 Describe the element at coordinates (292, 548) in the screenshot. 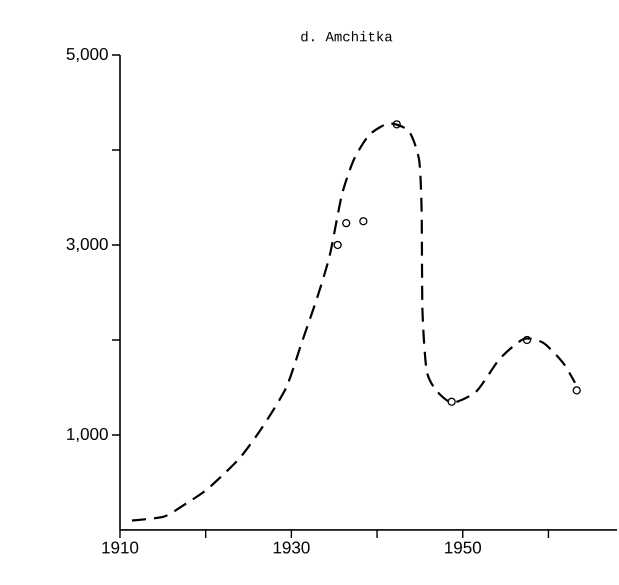

I see `x-tick-label: 1930` at that location.